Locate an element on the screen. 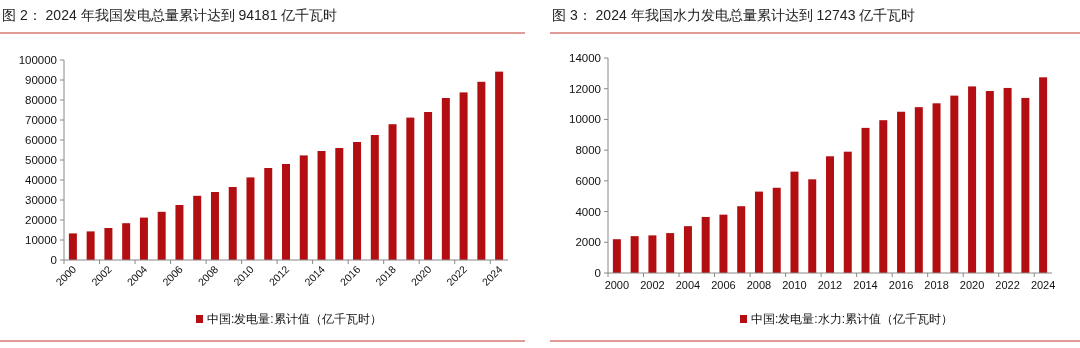  x-tick-label: 2012 is located at coordinates (830, 285).